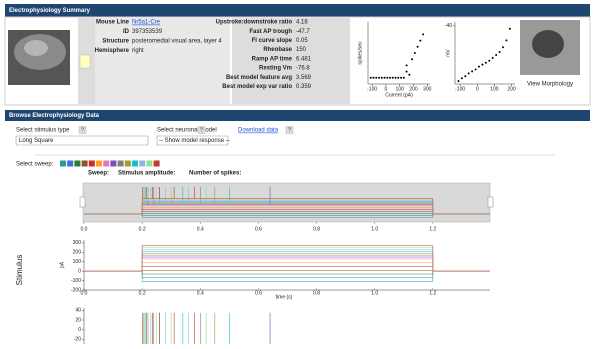 The image size is (595, 349). I want to click on feature-label: Best model exp var ratio, so click(257, 87).